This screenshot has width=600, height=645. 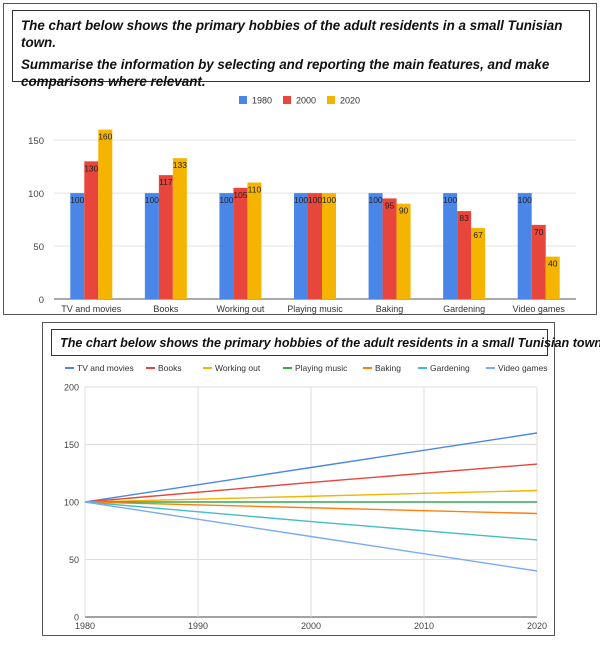 I want to click on bar-playing-music-2020, so click(x=329, y=246).